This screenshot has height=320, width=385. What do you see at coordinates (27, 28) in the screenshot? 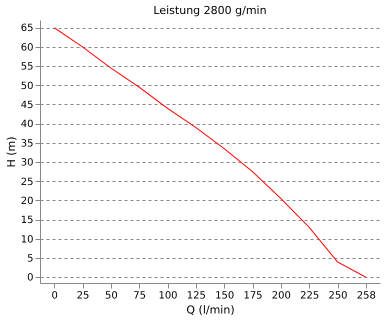
I see `y-tick-label: 65` at bounding box center [27, 28].